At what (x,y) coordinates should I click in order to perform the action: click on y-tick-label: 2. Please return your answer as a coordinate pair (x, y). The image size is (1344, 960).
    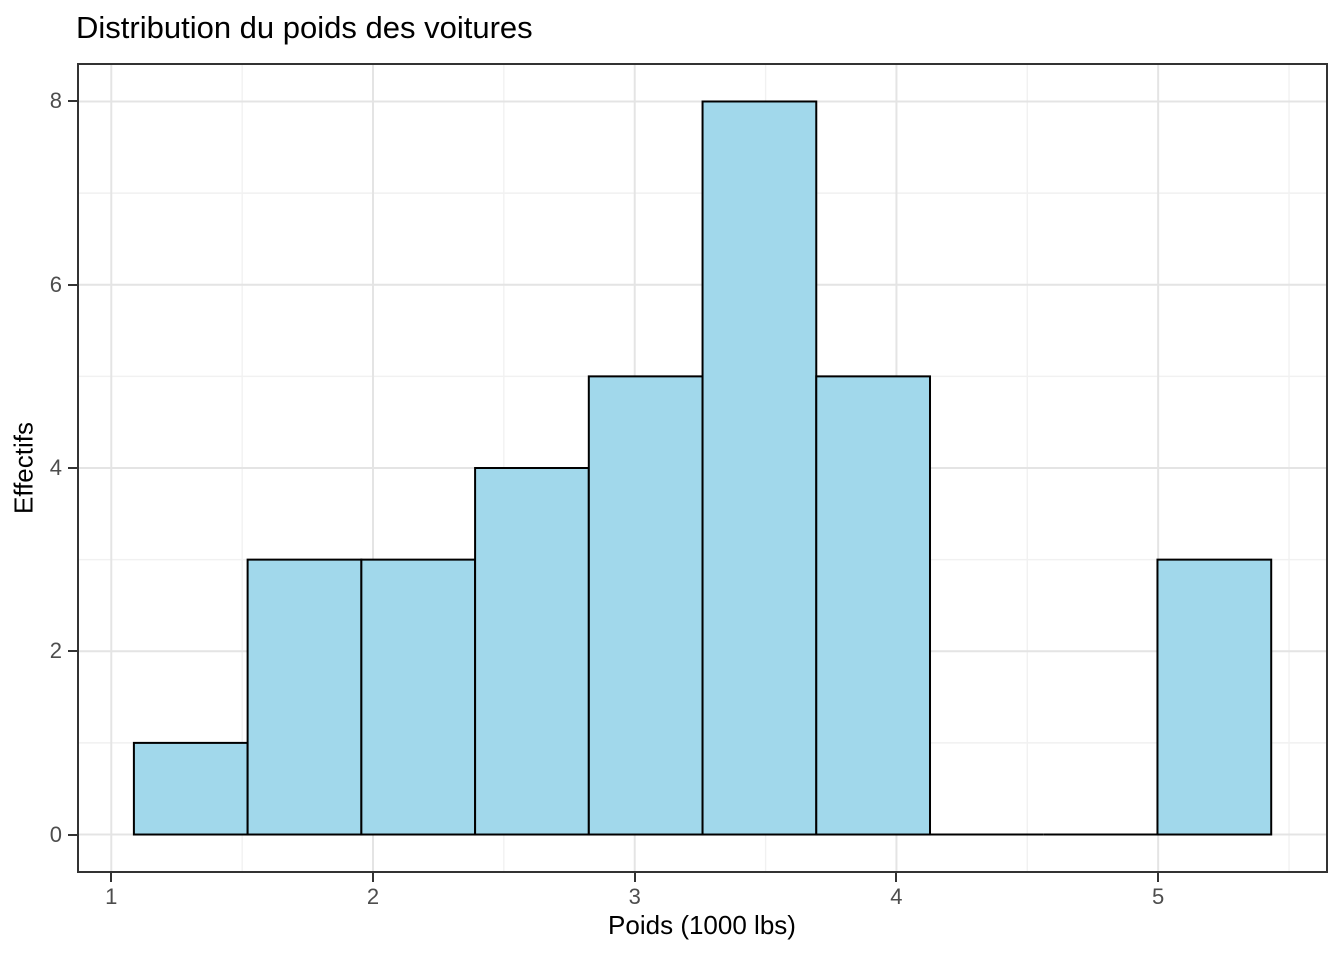
    Looking at the image, I should click on (55, 651).